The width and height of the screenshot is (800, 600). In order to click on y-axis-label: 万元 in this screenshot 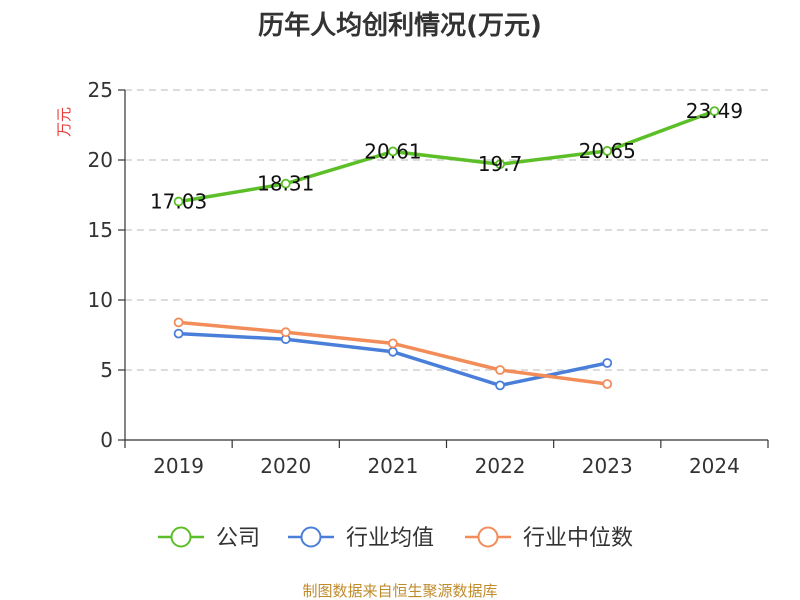, I will do `click(64, 122)`.